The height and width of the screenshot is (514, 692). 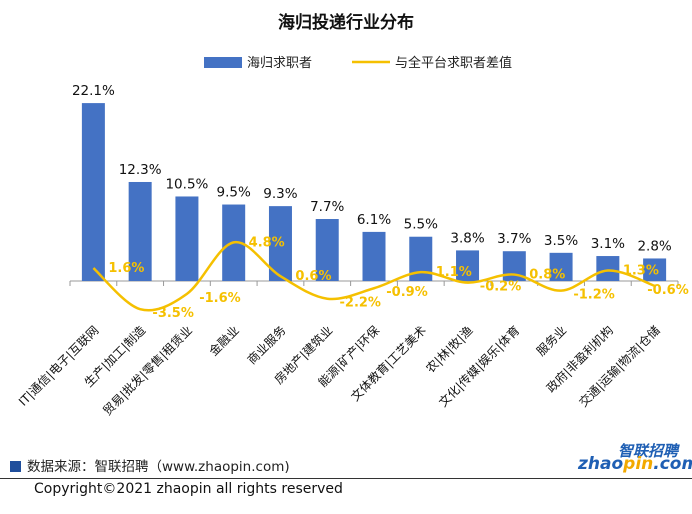 I want to click on line-value-label: 0.6%, so click(x=313, y=276).